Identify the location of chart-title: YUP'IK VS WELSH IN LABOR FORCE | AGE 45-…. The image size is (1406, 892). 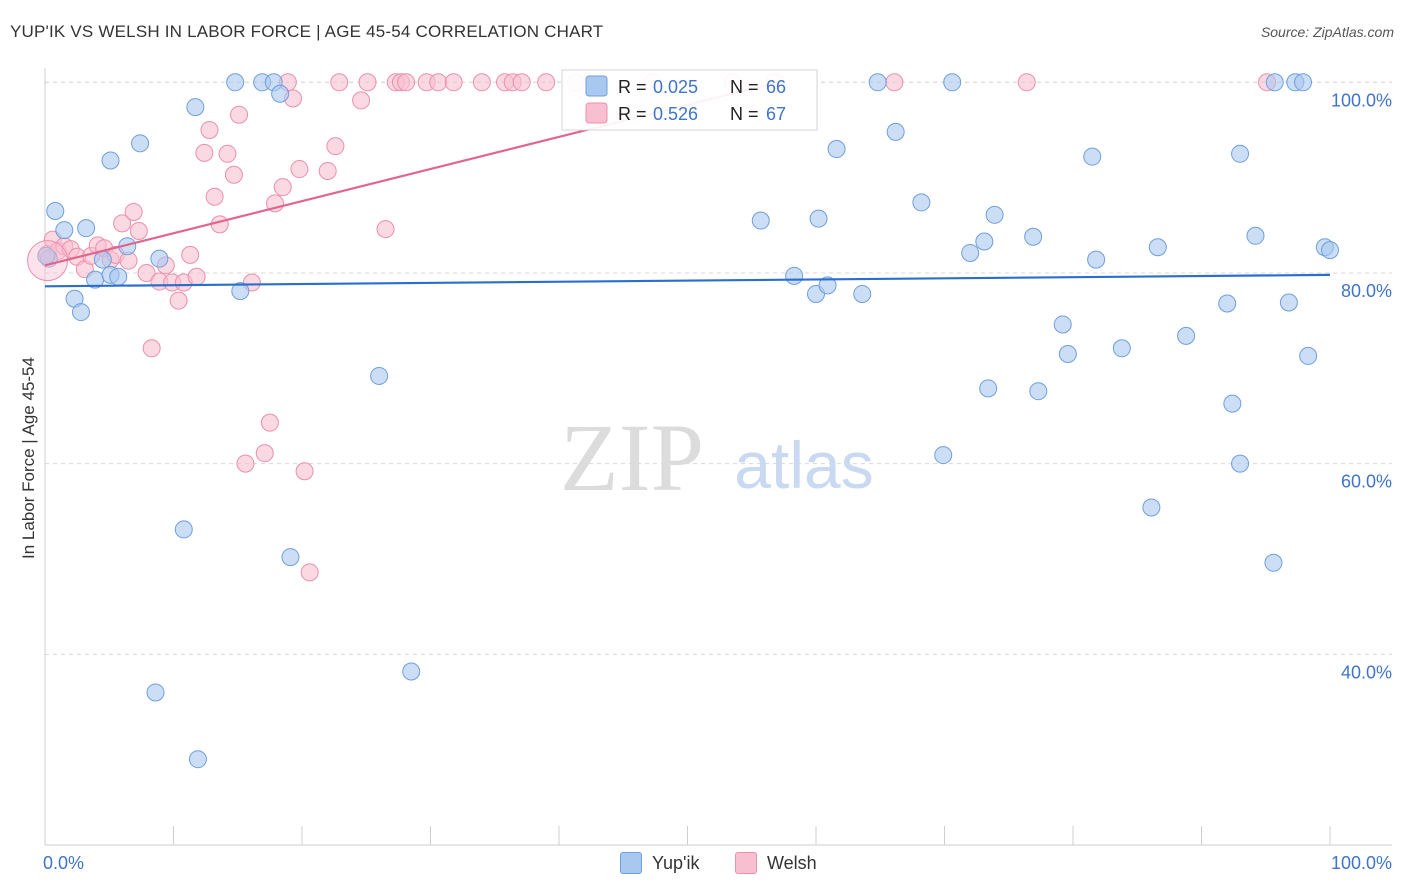
(307, 31).